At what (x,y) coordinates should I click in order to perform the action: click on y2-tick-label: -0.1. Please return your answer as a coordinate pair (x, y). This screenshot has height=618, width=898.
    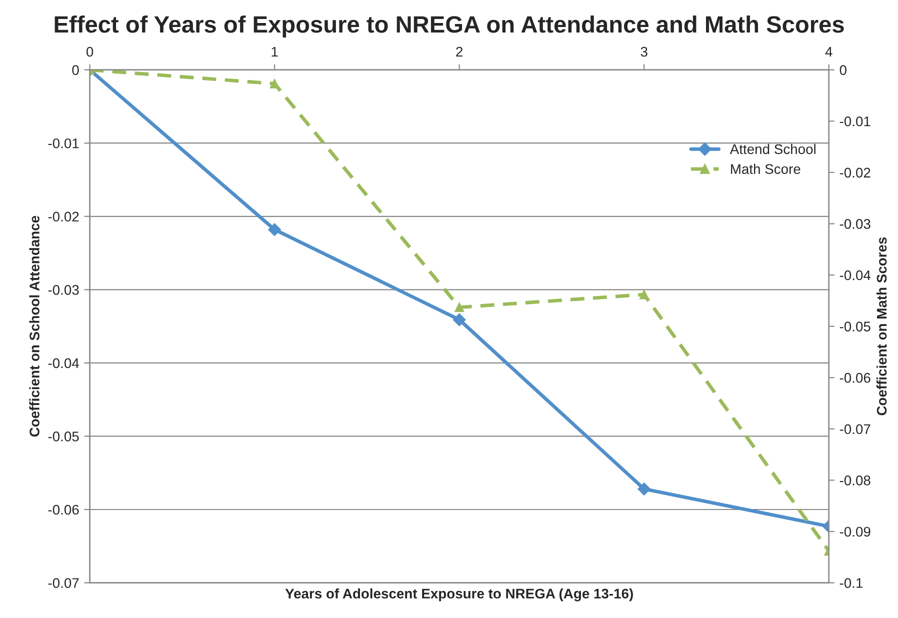
    Looking at the image, I should click on (851, 583).